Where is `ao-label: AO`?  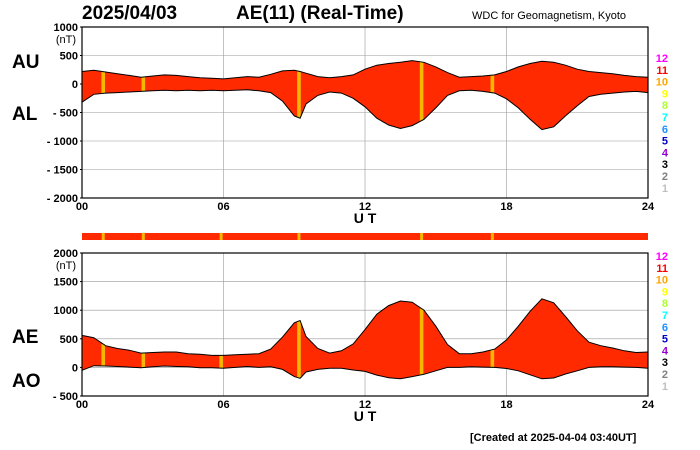
ao-label: AO is located at coordinates (26, 381).